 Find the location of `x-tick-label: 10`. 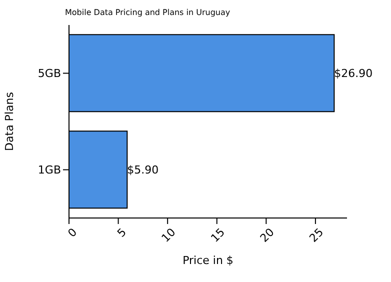

x-tick-label: 10 is located at coordinates (168, 235).